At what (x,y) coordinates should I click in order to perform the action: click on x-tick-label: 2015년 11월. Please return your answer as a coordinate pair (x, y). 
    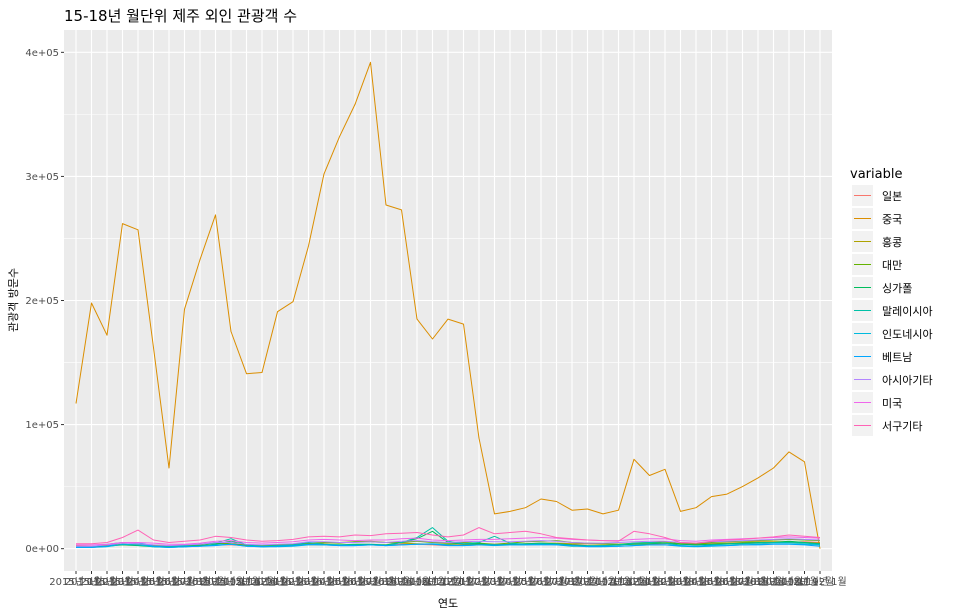
    Looking at the image, I should click on (231, 582).